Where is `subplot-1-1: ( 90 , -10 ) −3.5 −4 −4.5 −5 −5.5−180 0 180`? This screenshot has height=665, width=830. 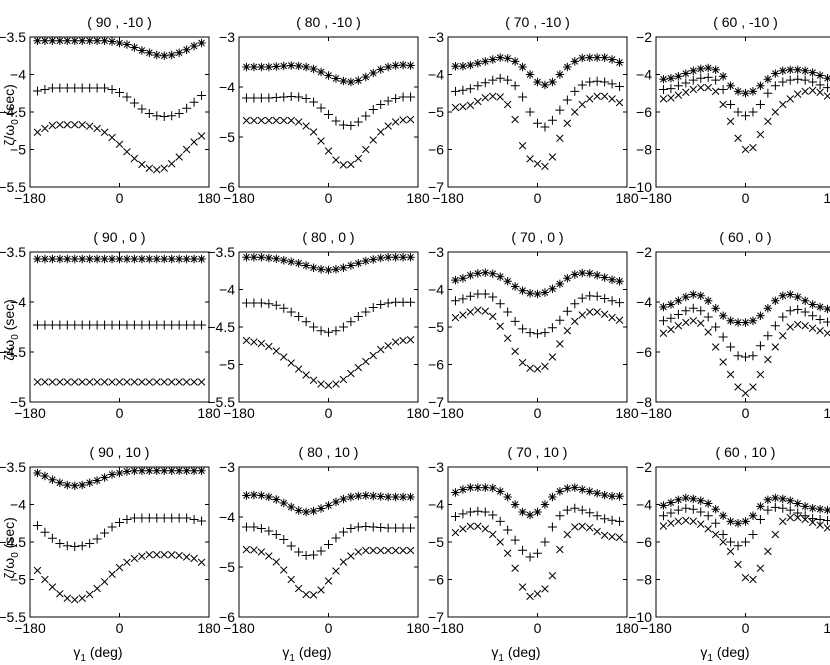 subplot-1-1: ( 90 , -10 ) −3.5 −4 −4.5 −5 −5.5−180 0 180 is located at coordinates (110, 110).